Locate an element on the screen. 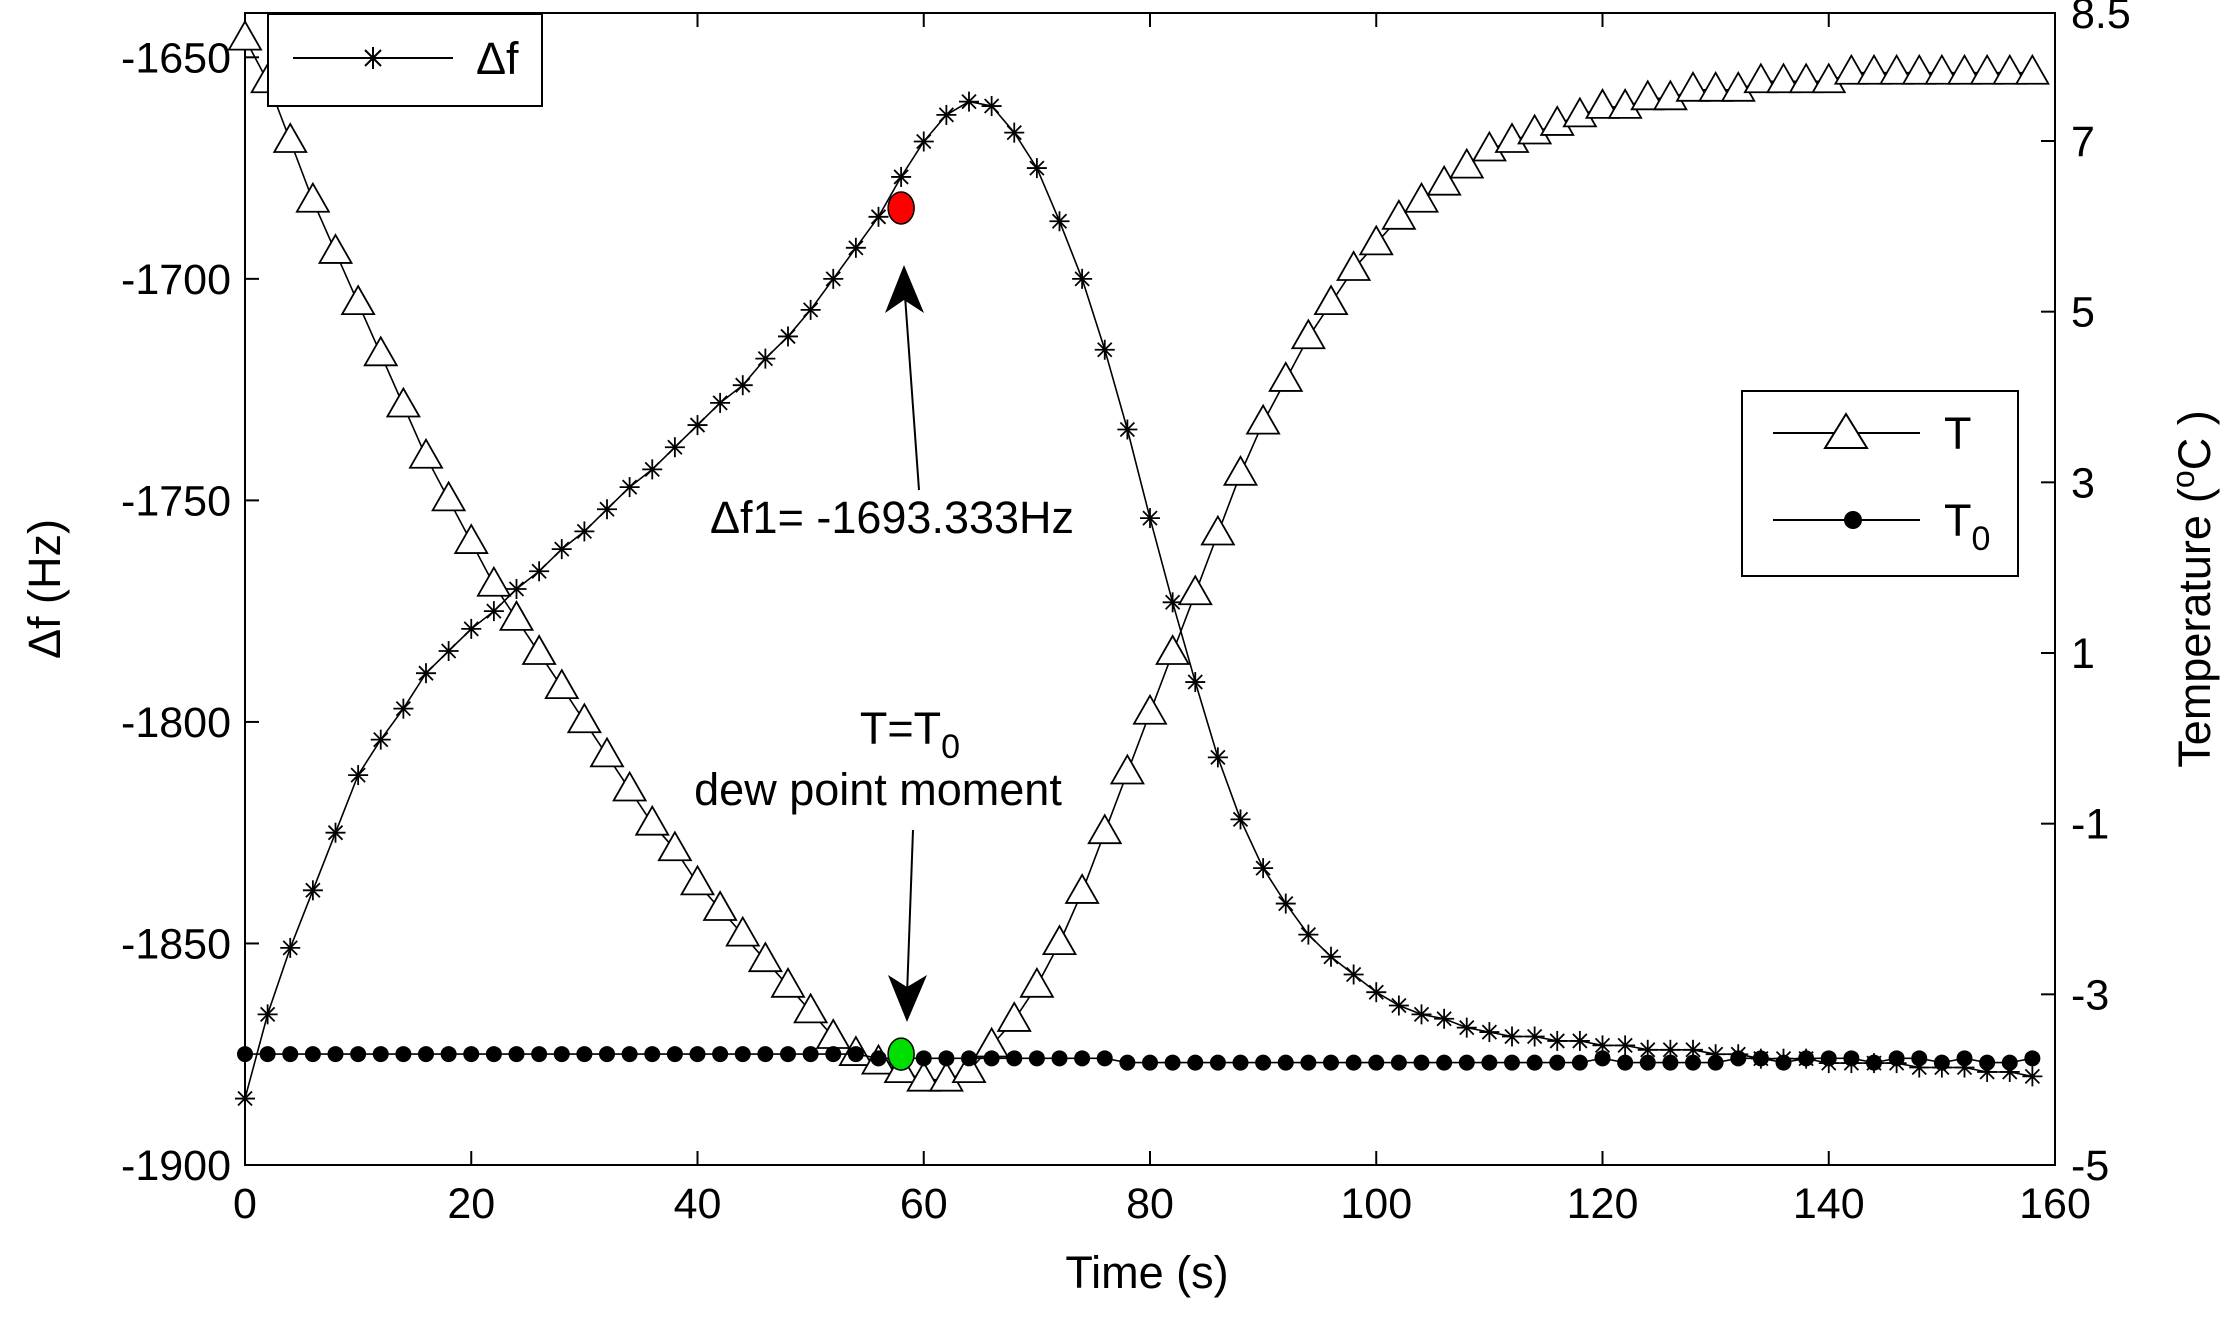 The width and height of the screenshot is (2236, 1323). annotation-dew-point-line1: T=T0 is located at coordinates (910, 734).